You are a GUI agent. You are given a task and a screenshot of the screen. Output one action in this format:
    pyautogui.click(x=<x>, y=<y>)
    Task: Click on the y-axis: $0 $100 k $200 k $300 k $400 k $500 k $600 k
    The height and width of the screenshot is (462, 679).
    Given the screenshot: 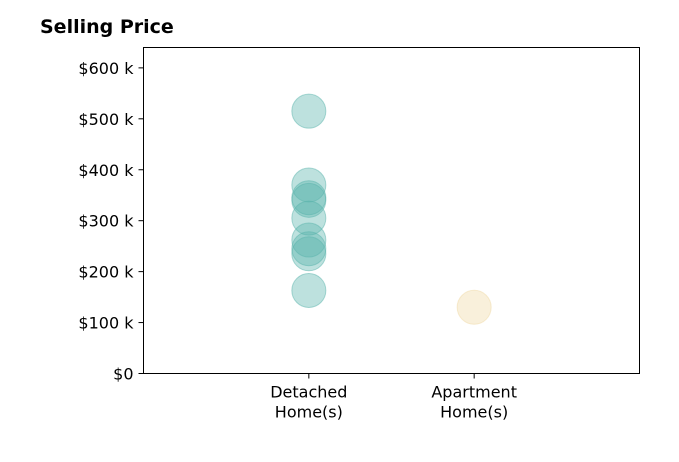 What is the action you would take?
    pyautogui.click(x=111, y=221)
    